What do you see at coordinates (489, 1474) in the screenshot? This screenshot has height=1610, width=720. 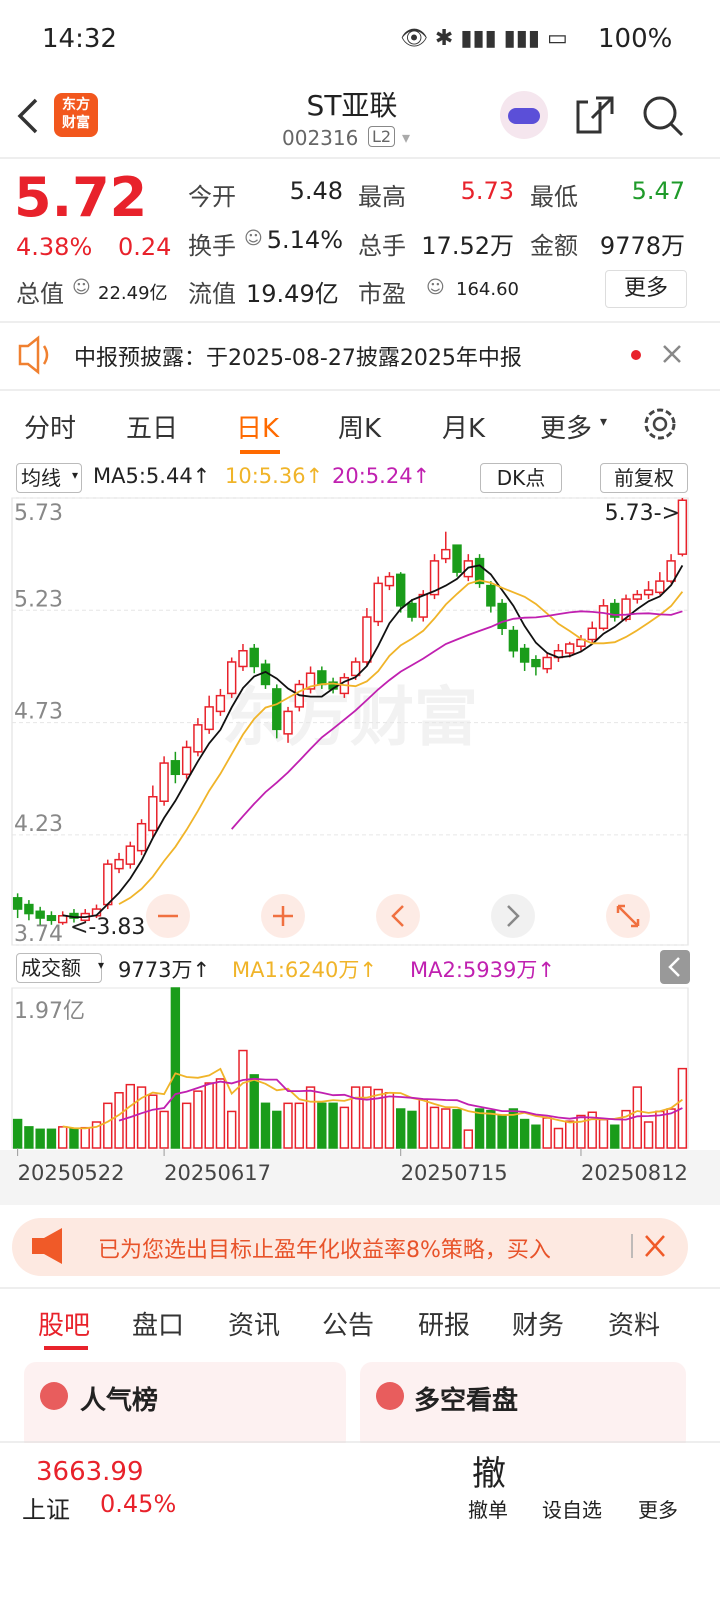 I see `cancel-icon: 撤` at bounding box center [489, 1474].